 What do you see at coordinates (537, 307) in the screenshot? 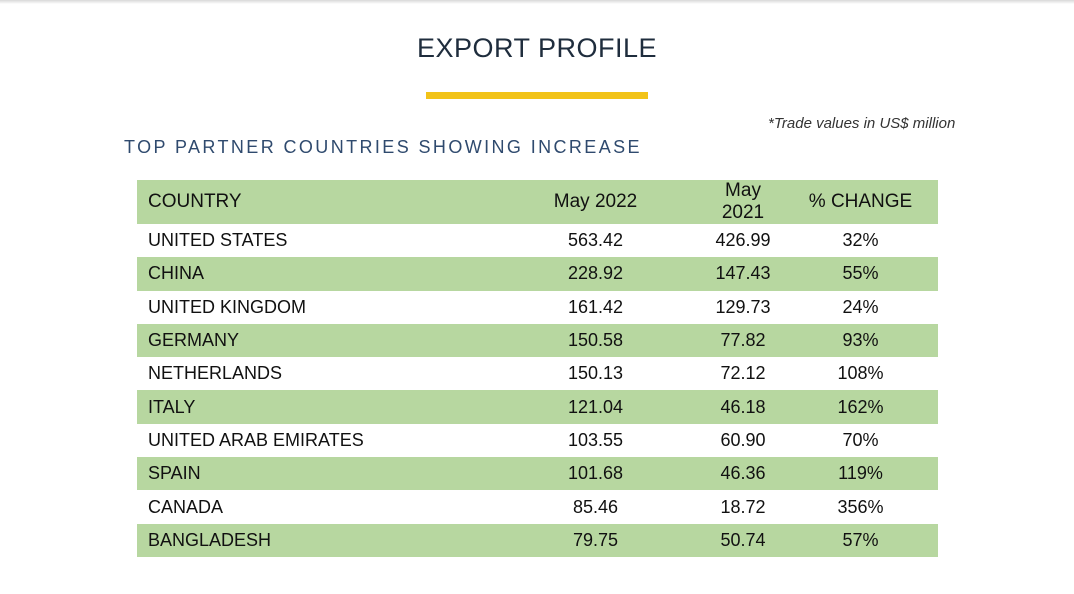
I see `table-row: UNITED KINGDOM 161.42 129.73 24%` at bounding box center [537, 307].